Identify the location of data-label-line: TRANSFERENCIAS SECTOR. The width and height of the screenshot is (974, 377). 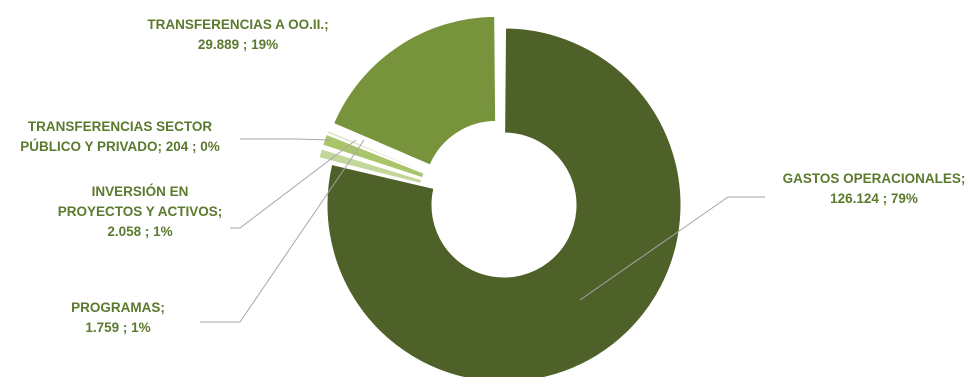
(120, 126).